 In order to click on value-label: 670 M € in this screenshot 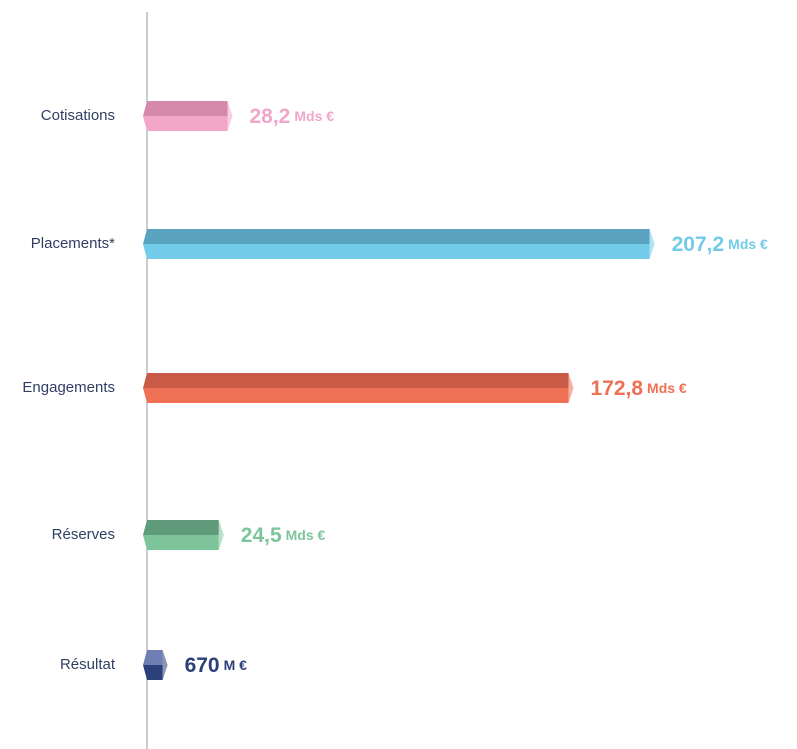, I will do `click(216, 665)`.